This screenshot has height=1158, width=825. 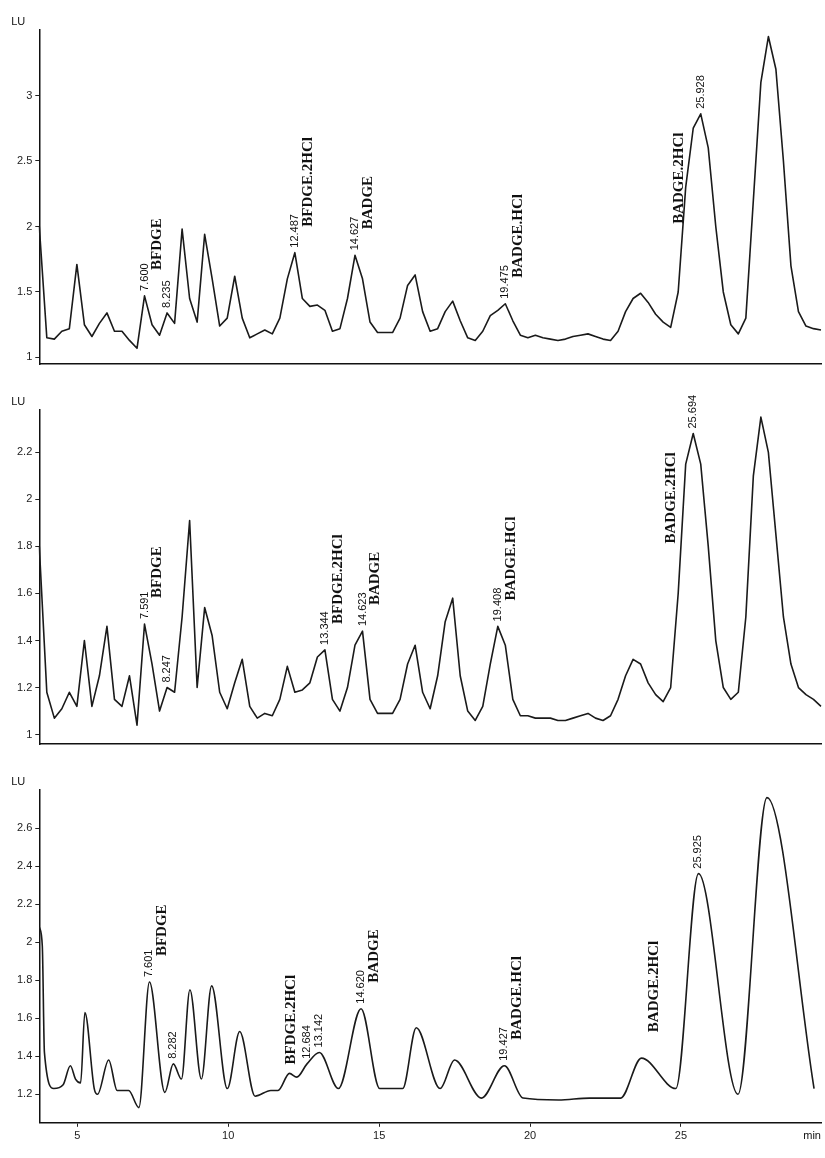 I want to click on y-tick-label: 3, so click(x=29, y=94).